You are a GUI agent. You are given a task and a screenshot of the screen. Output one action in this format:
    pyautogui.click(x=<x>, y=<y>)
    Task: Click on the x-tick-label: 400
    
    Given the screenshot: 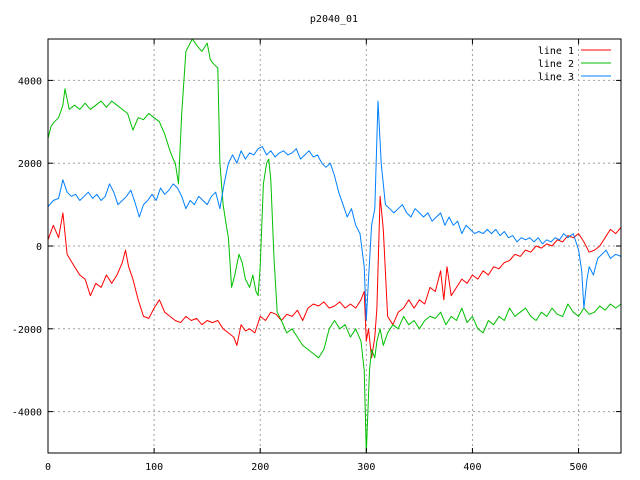 What is the action you would take?
    pyautogui.click(x=472, y=467)
    